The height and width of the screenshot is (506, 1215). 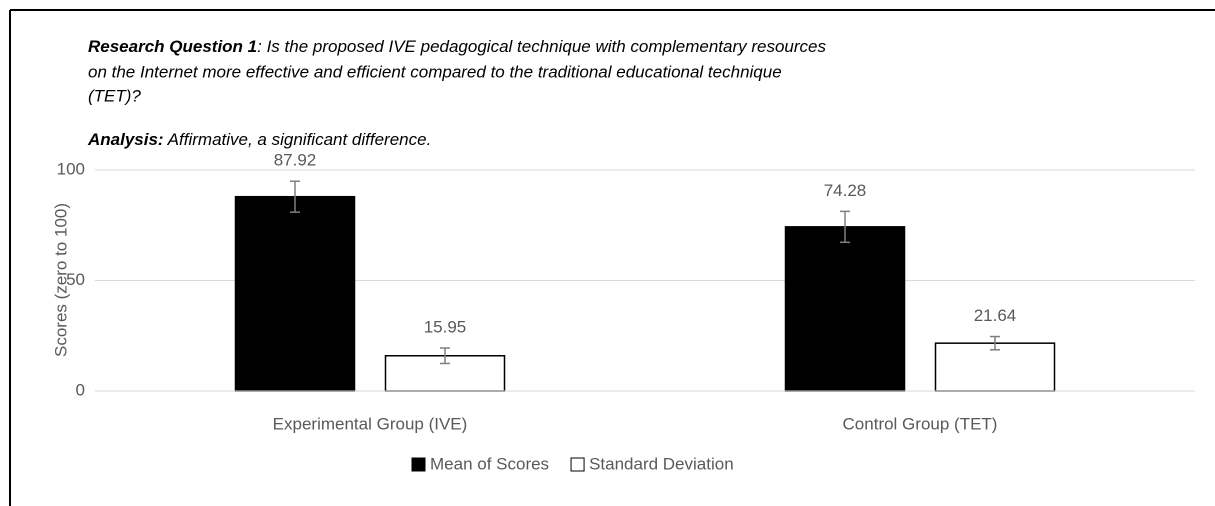 I want to click on legend-label: Mean of Scores, so click(x=489, y=463).